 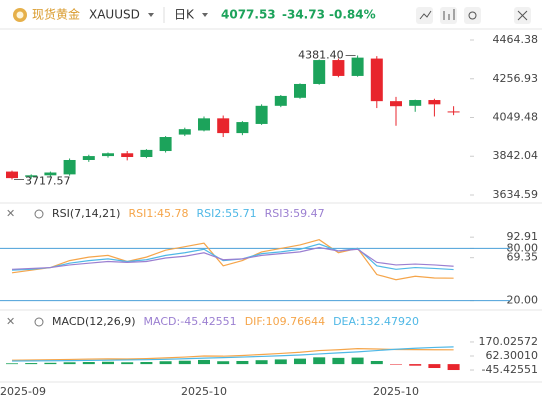 I want to click on legend-entry: DIF:109.76644, so click(x=285, y=321).